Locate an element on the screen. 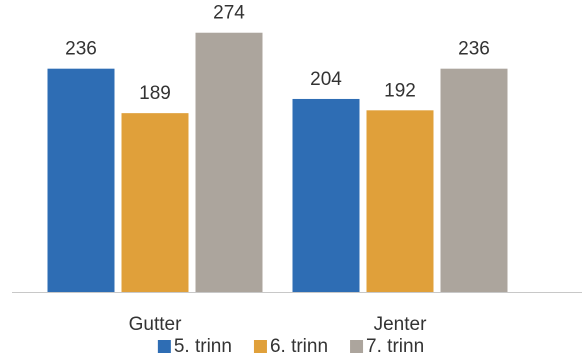  category-label-jenter: Jenter is located at coordinates (400, 324).